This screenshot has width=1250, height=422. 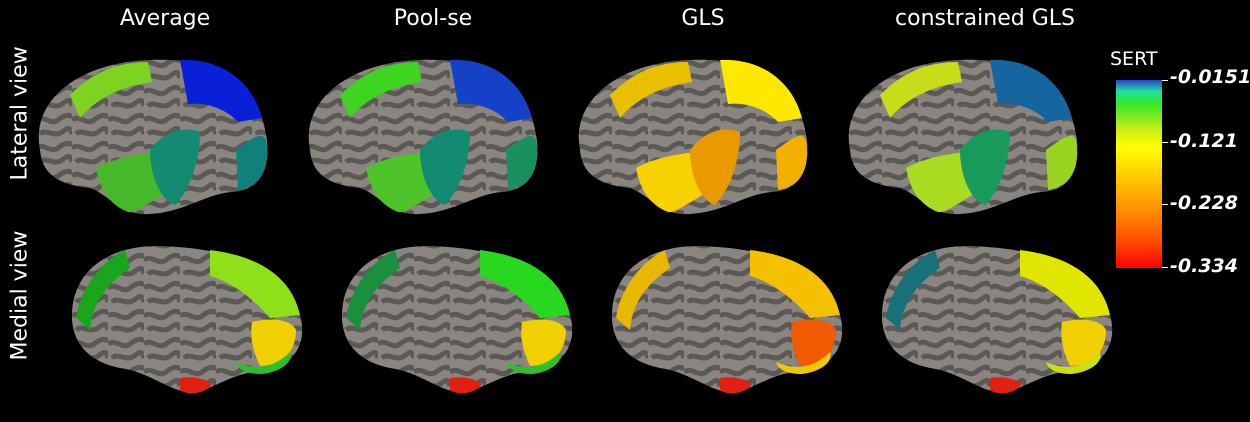 I want to click on colorbar-tick-label: -0.121, so click(x=1204, y=141).